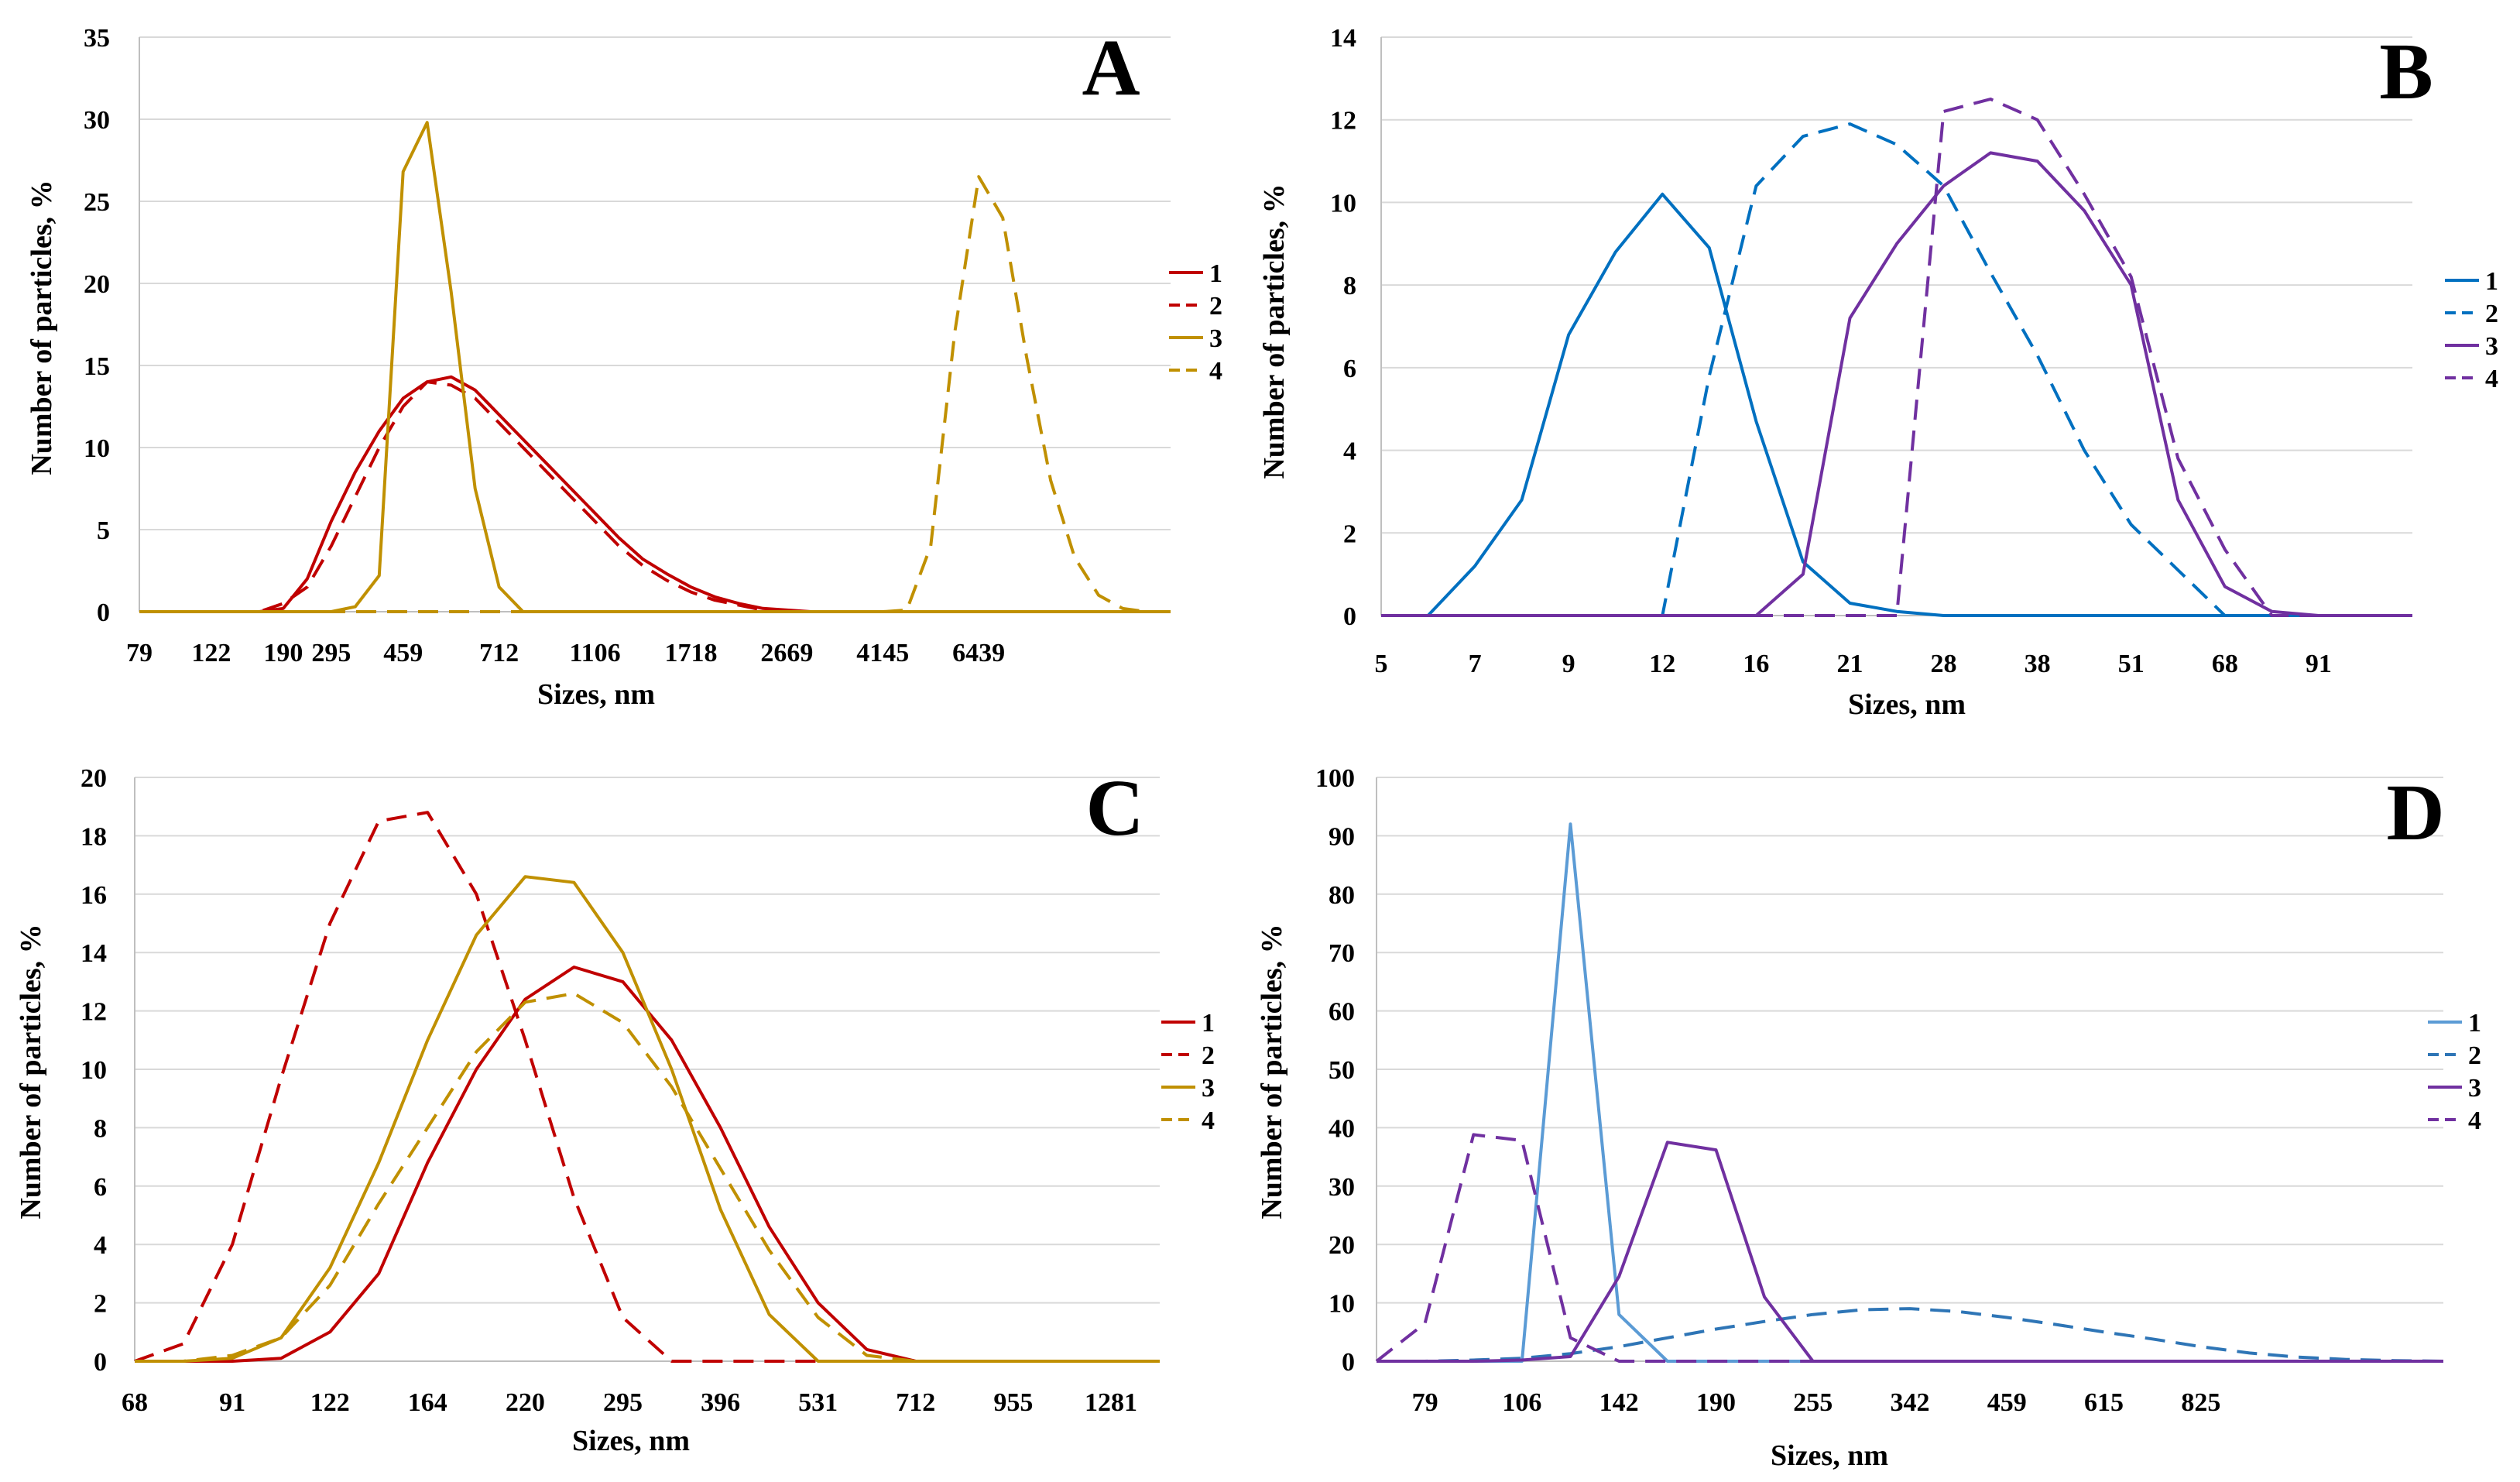  I want to click on x-tick-label: 142, so click(1619, 1402).